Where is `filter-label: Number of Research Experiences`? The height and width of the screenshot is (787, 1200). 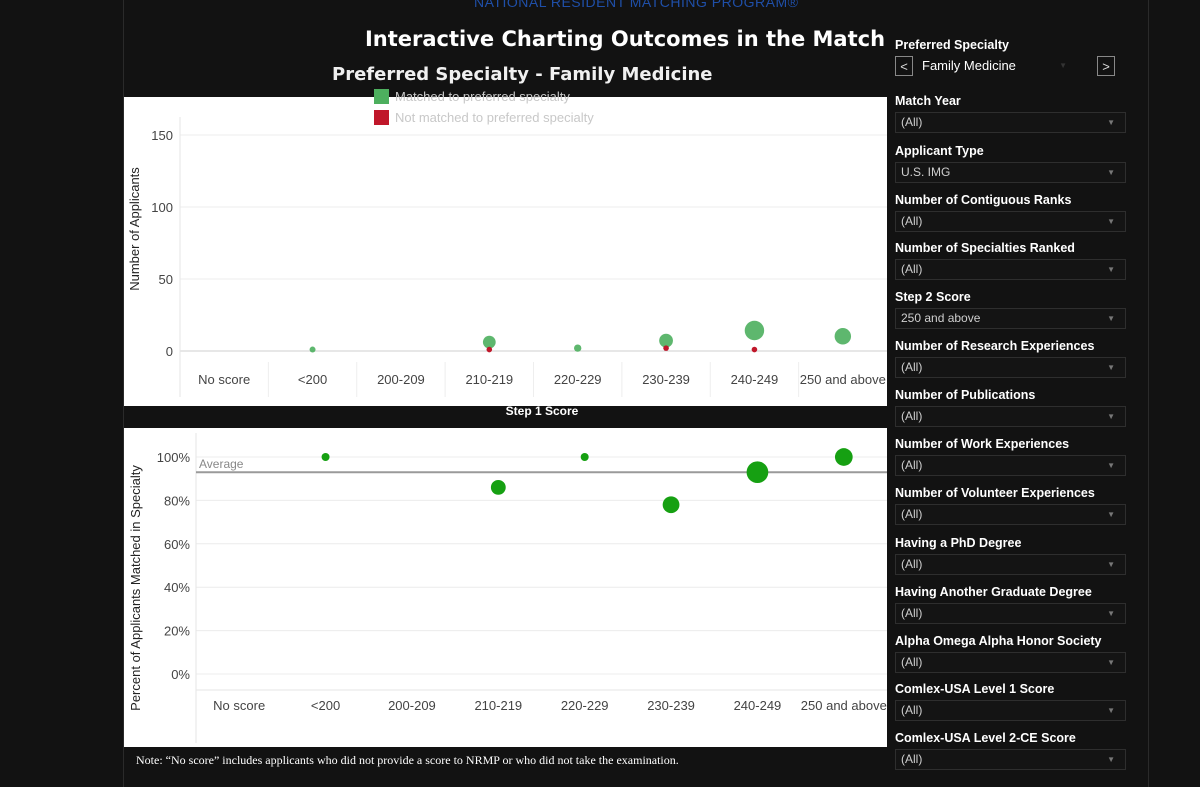 filter-label: Number of Research Experiences is located at coordinates (995, 346).